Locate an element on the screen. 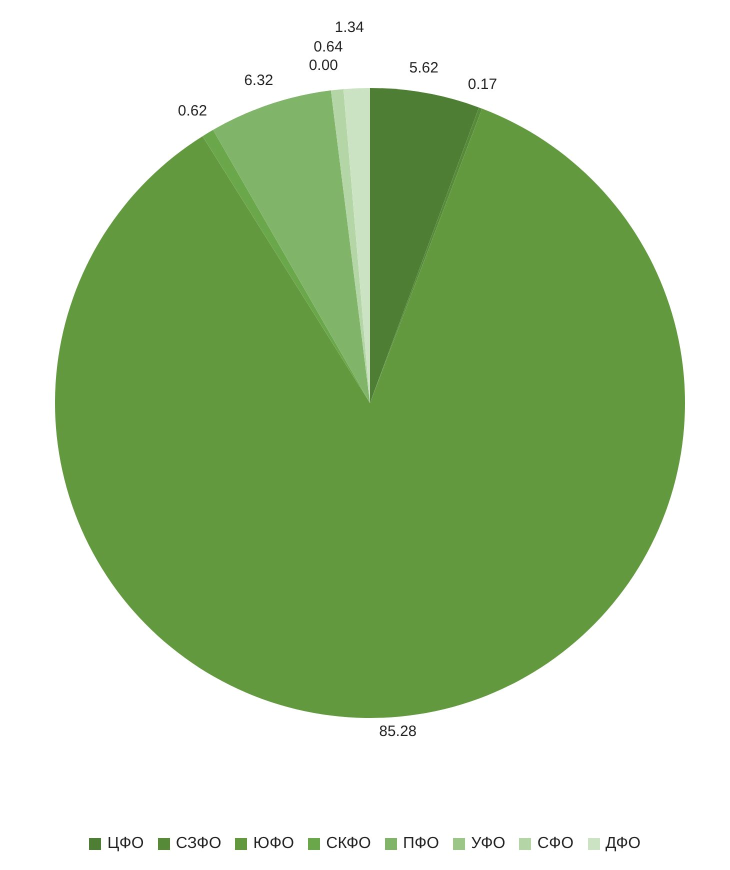 The image size is (730, 870). data-label: 0.62 is located at coordinates (193, 111).